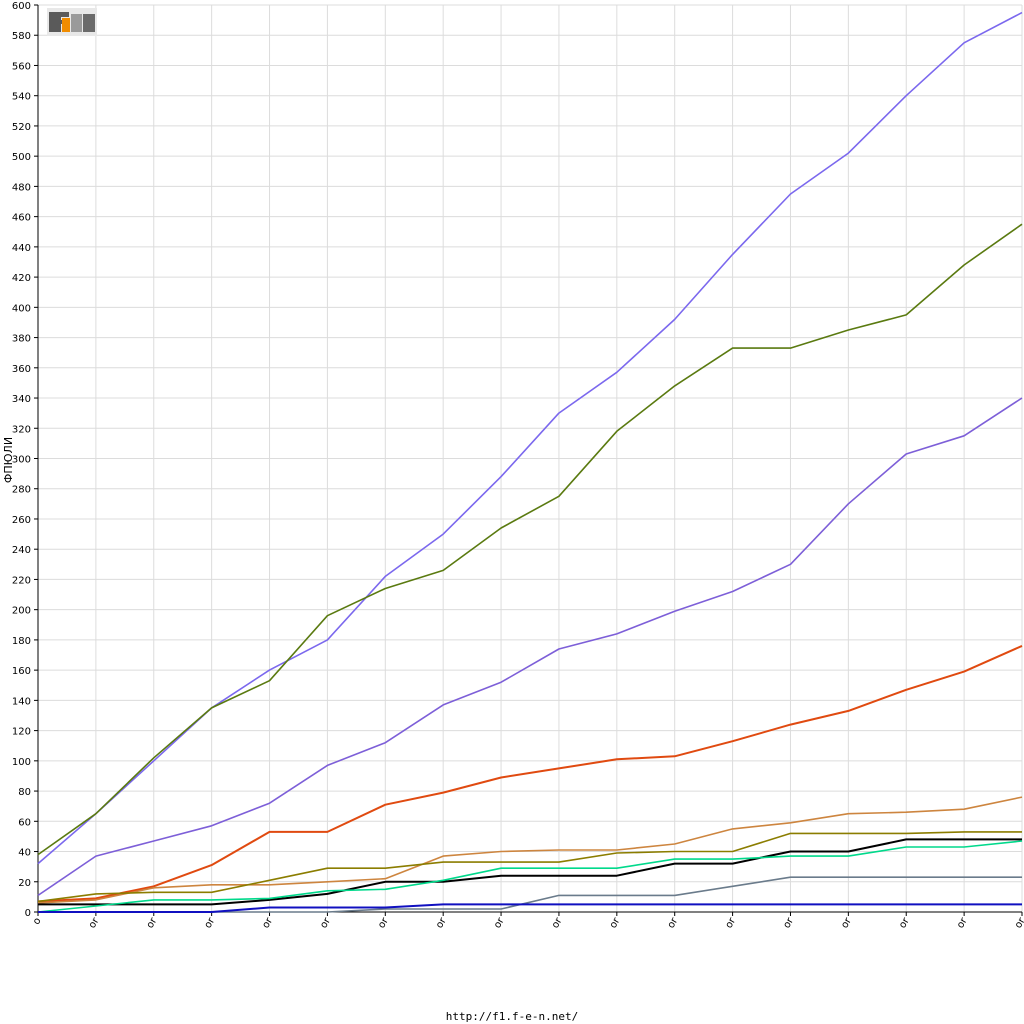  Describe the element at coordinates (21, 187) in the screenshot. I see `y-tick-label: 480` at that location.